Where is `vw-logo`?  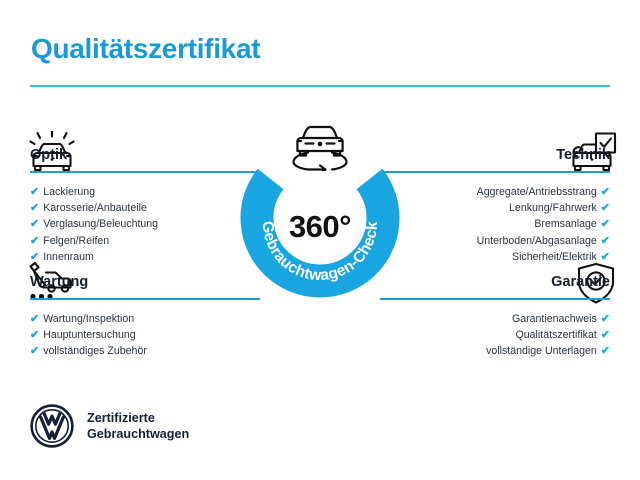 vw-logo is located at coordinates (52, 426).